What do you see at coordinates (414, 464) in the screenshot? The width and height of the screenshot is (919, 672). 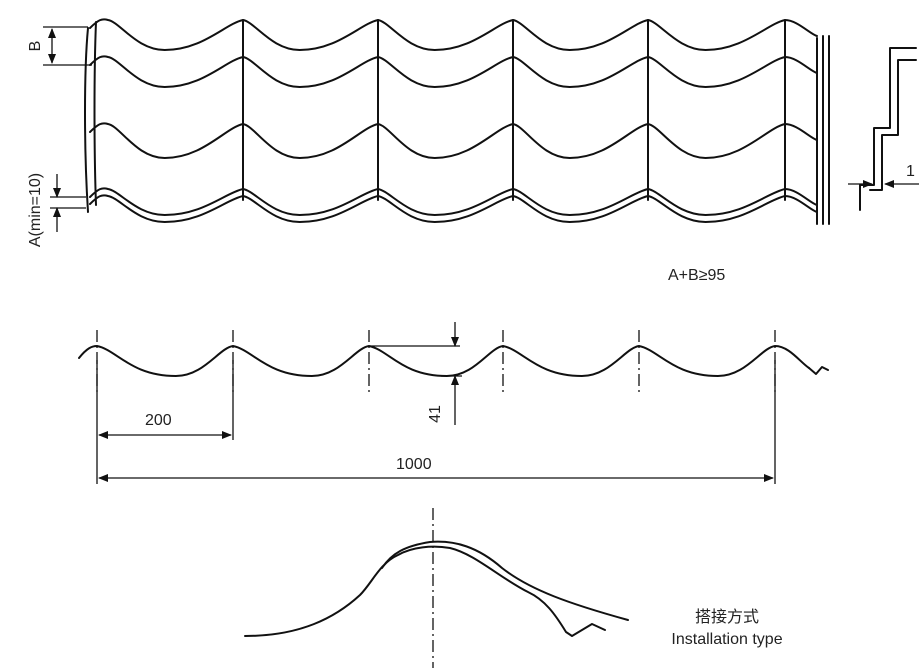 I see `dimension-1000-label: 1000` at bounding box center [414, 464].